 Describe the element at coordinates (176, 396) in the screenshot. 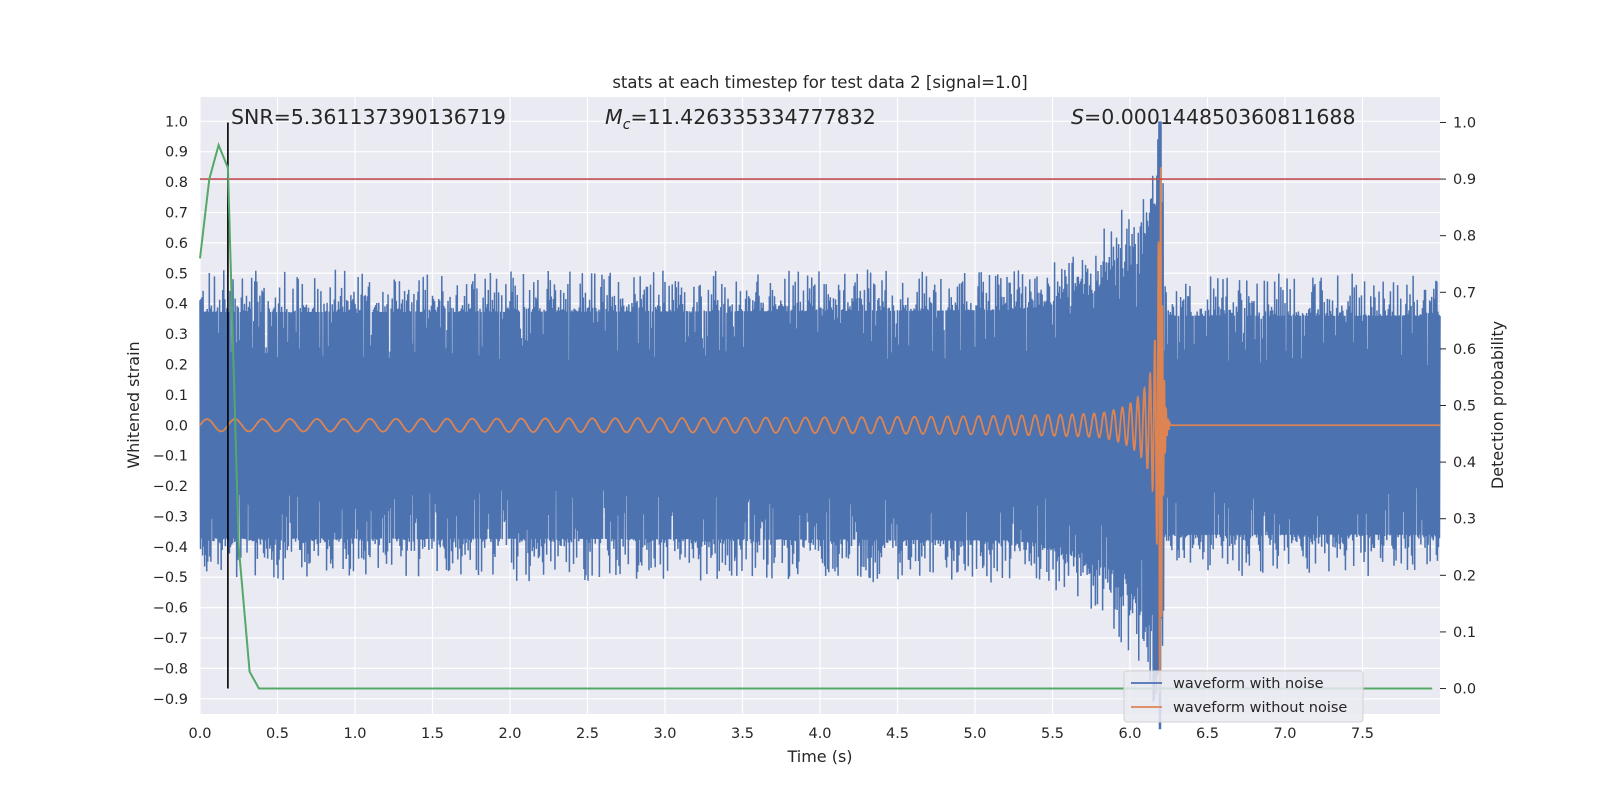

I see `y-tick-label: 0.1` at that location.